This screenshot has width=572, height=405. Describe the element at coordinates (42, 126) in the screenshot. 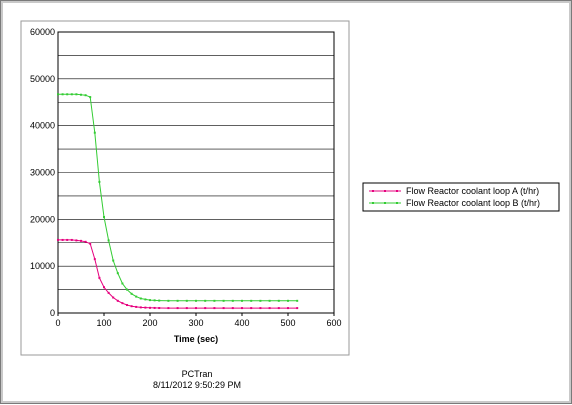

I see `y-tick-label: 40000` at that location.